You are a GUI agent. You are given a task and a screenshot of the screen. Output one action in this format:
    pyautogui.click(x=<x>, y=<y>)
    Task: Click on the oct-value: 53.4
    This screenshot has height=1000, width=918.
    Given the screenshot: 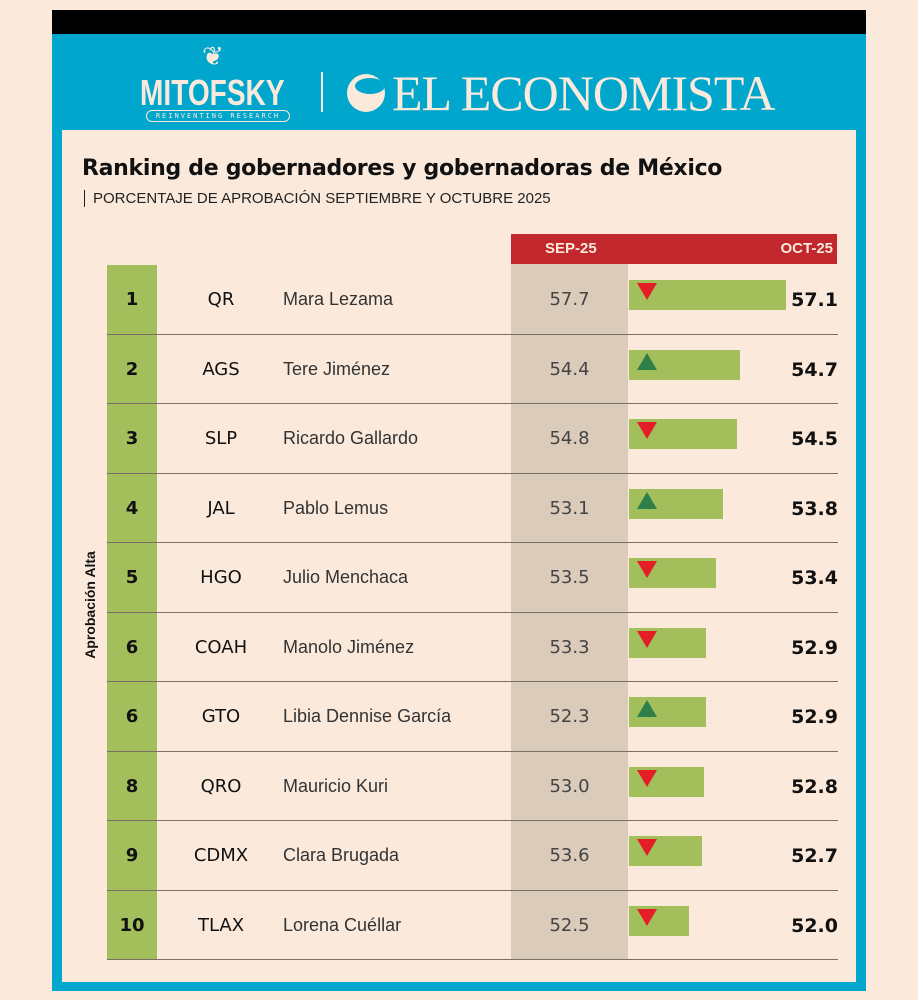 What is the action you would take?
    pyautogui.click(x=814, y=578)
    